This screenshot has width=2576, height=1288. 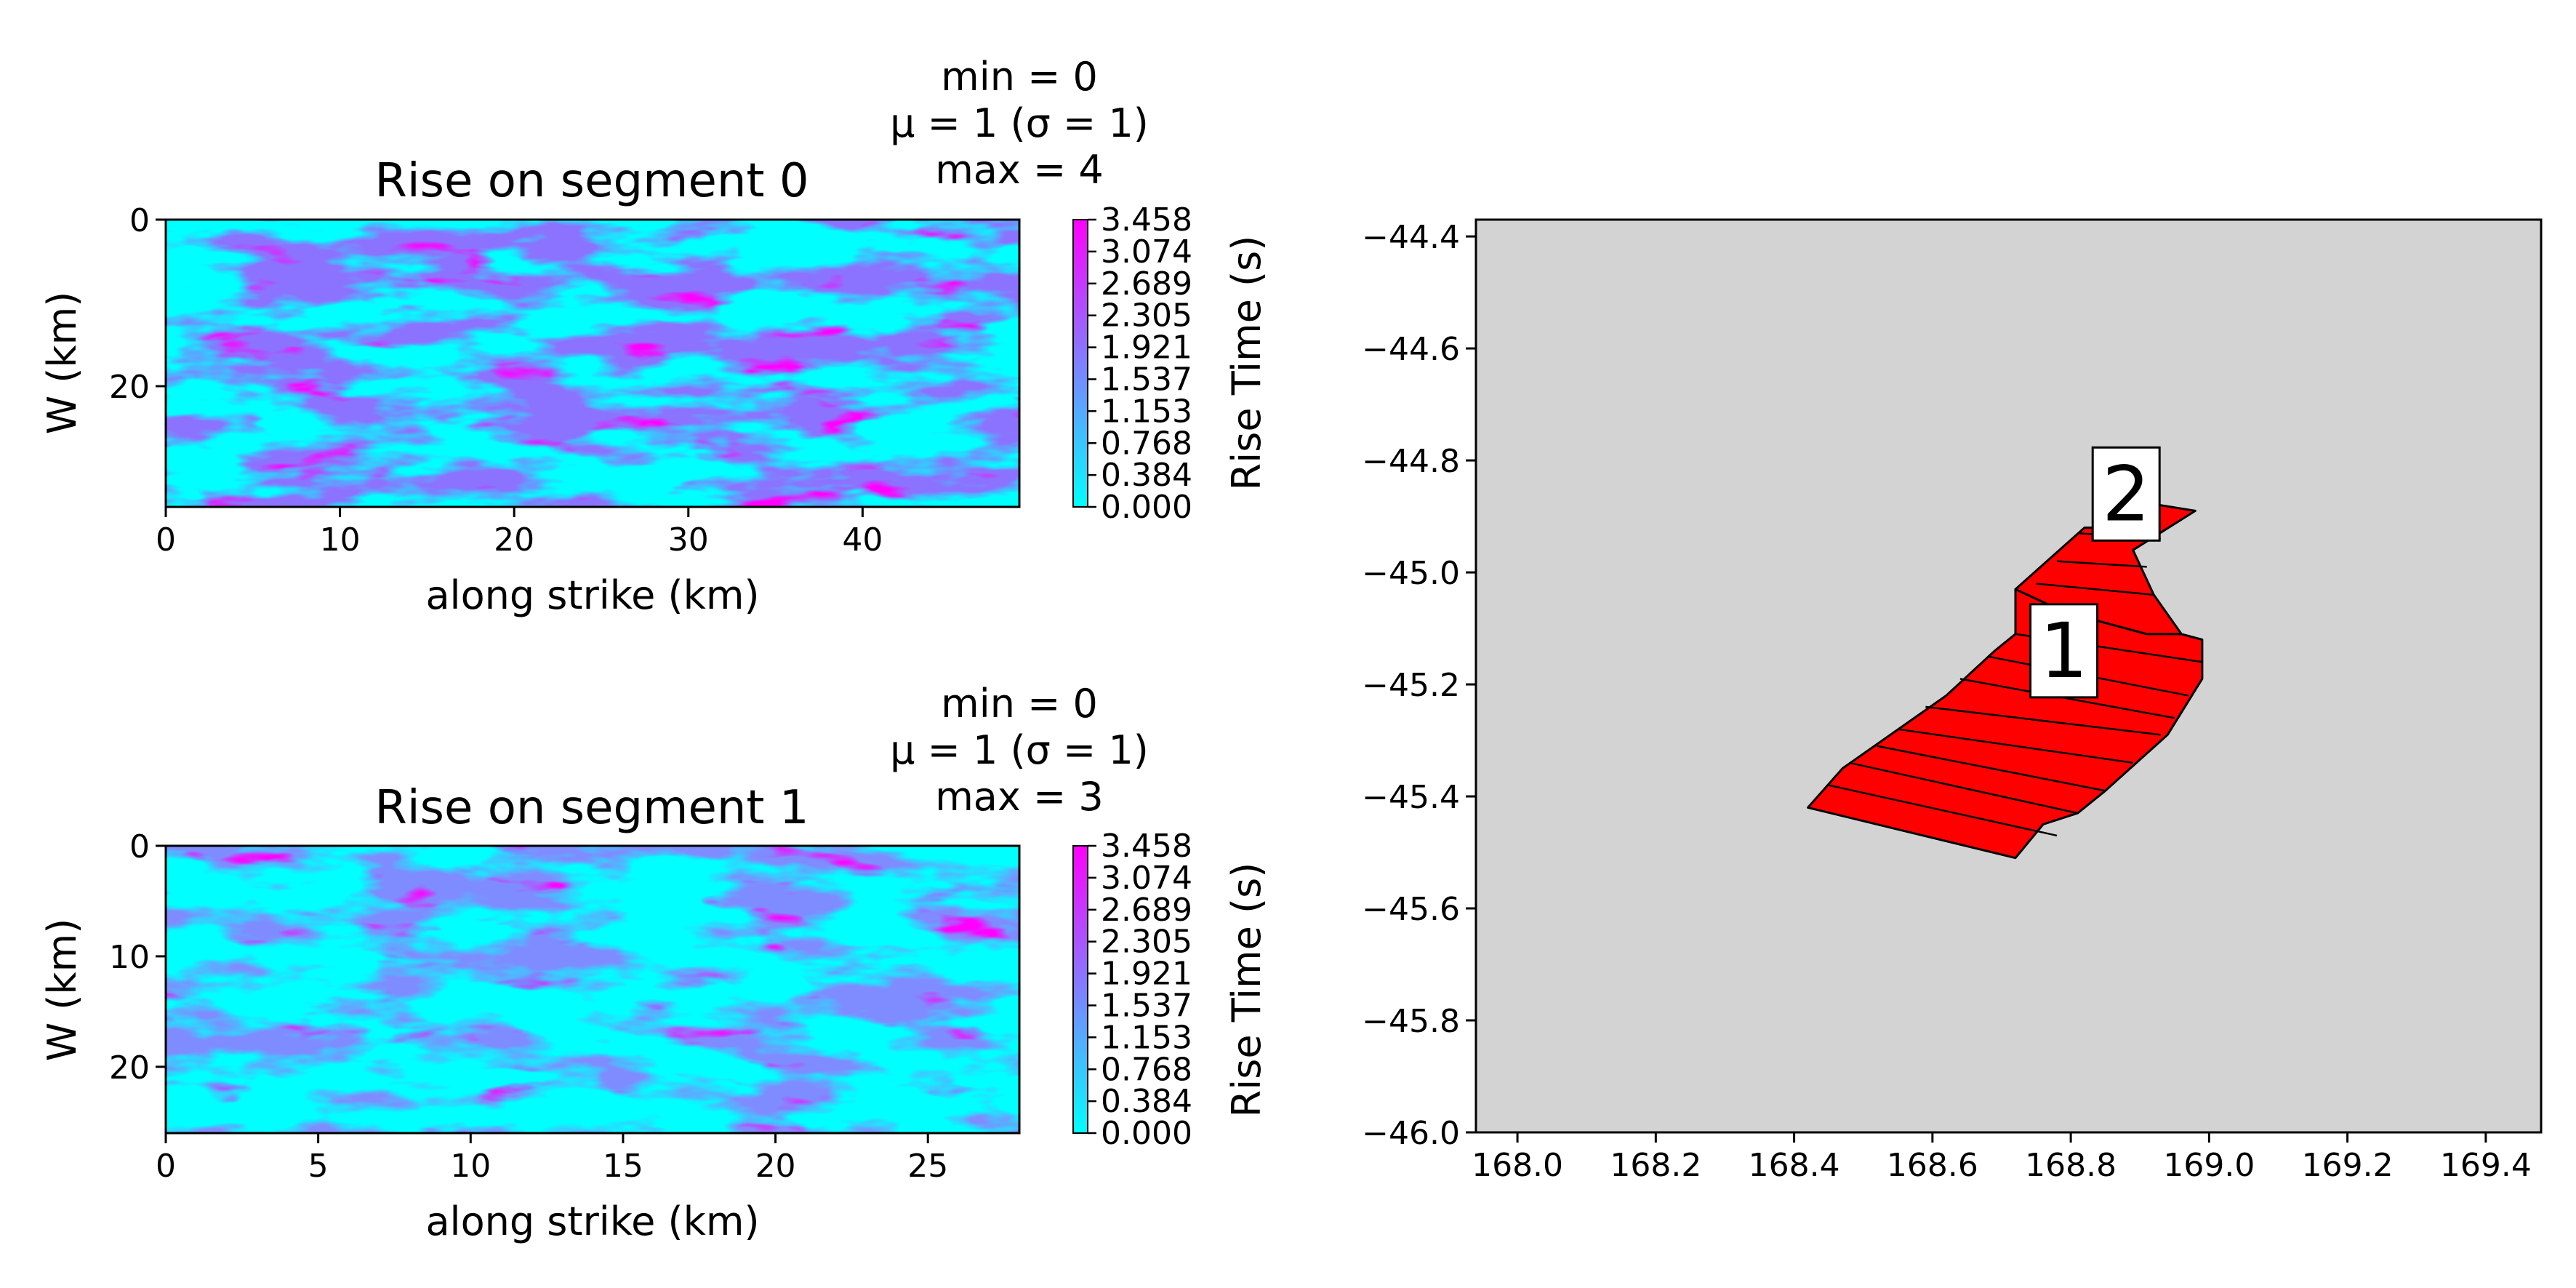 I want to click on x-tick-label: 168.0, so click(x=1517, y=1165).